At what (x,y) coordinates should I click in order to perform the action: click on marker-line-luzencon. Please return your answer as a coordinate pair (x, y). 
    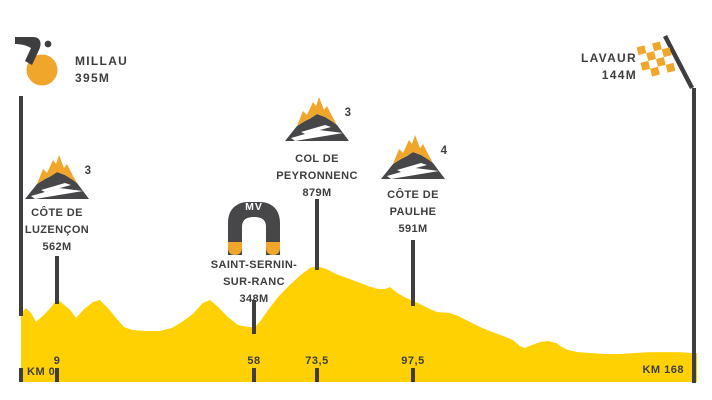
    Looking at the image, I should click on (57, 280).